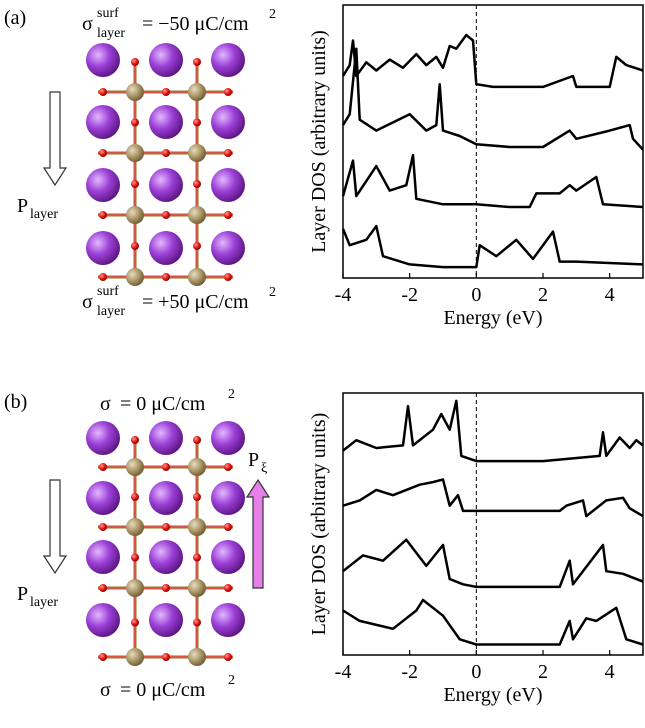 This screenshot has width=645, height=728. I want to click on xi-symbol: P, so click(253, 460).